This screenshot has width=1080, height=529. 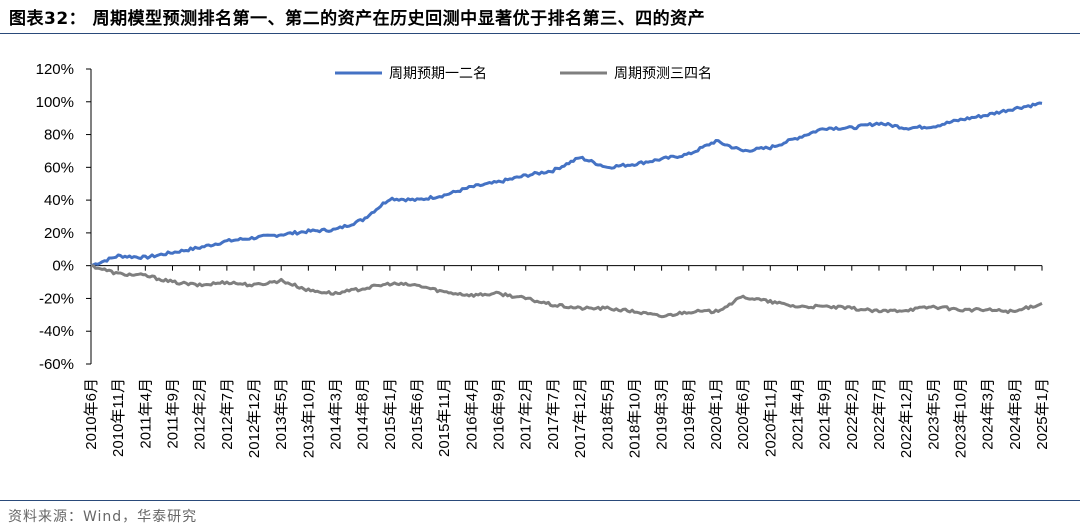 I want to click on x-tick-label: 2011年9月, so click(x=173, y=413).